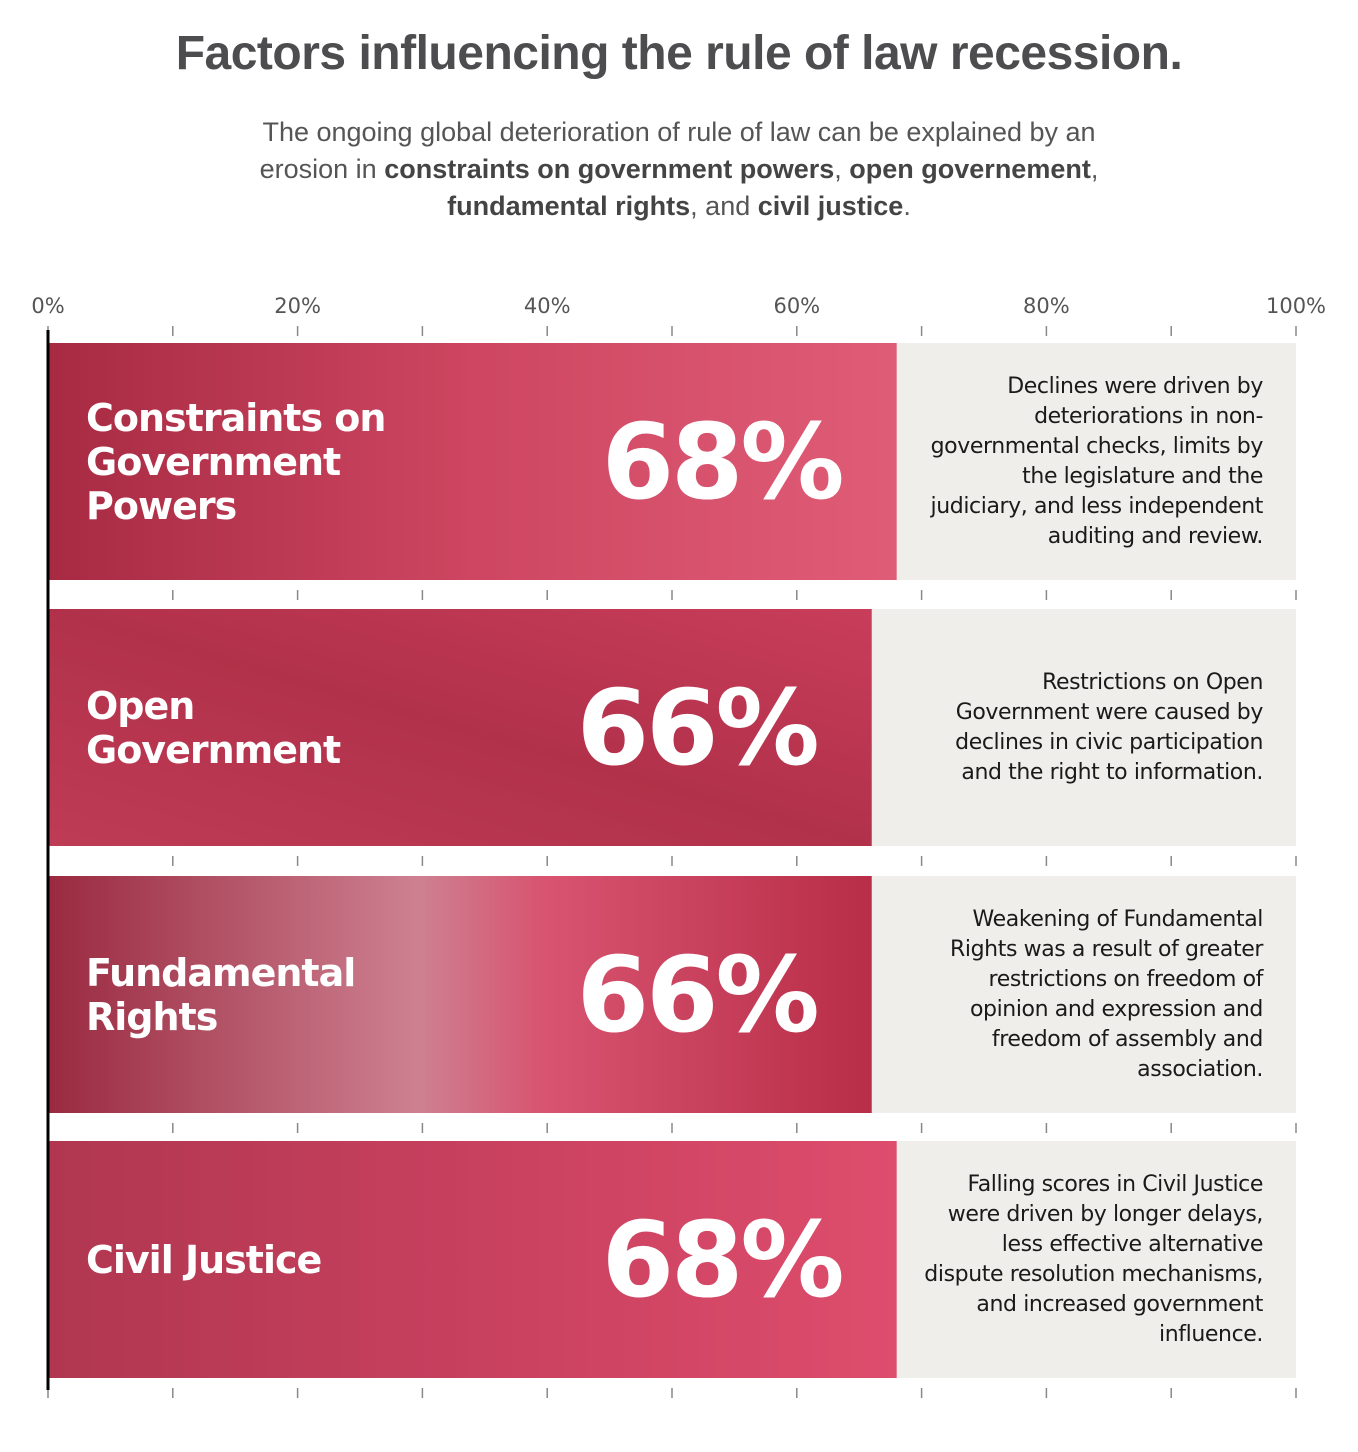 This screenshot has height=1452, width=1358. What do you see at coordinates (569, 206) in the screenshot?
I see `subtitle-emphasis: fundamental rights` at bounding box center [569, 206].